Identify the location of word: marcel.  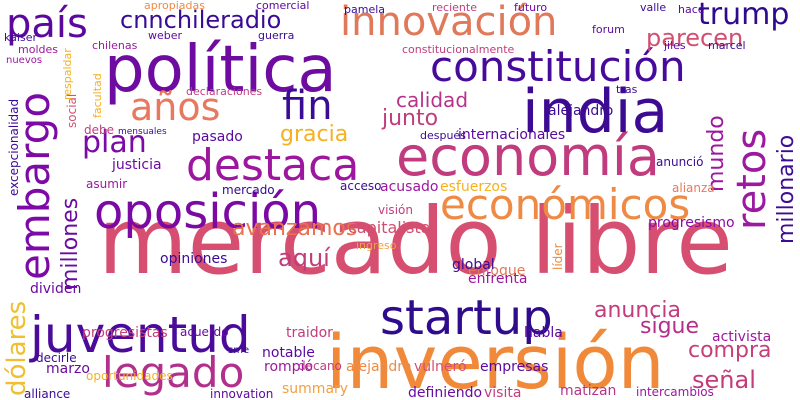
(727, 45).